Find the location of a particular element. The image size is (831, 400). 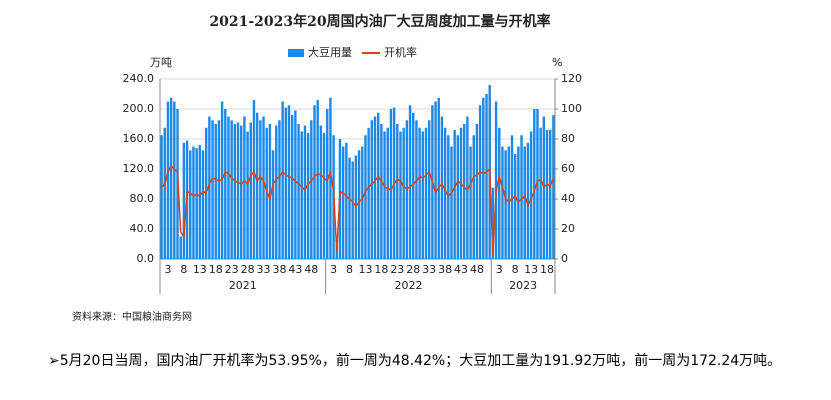

y2-tick-label: 120 is located at coordinates (571, 78).